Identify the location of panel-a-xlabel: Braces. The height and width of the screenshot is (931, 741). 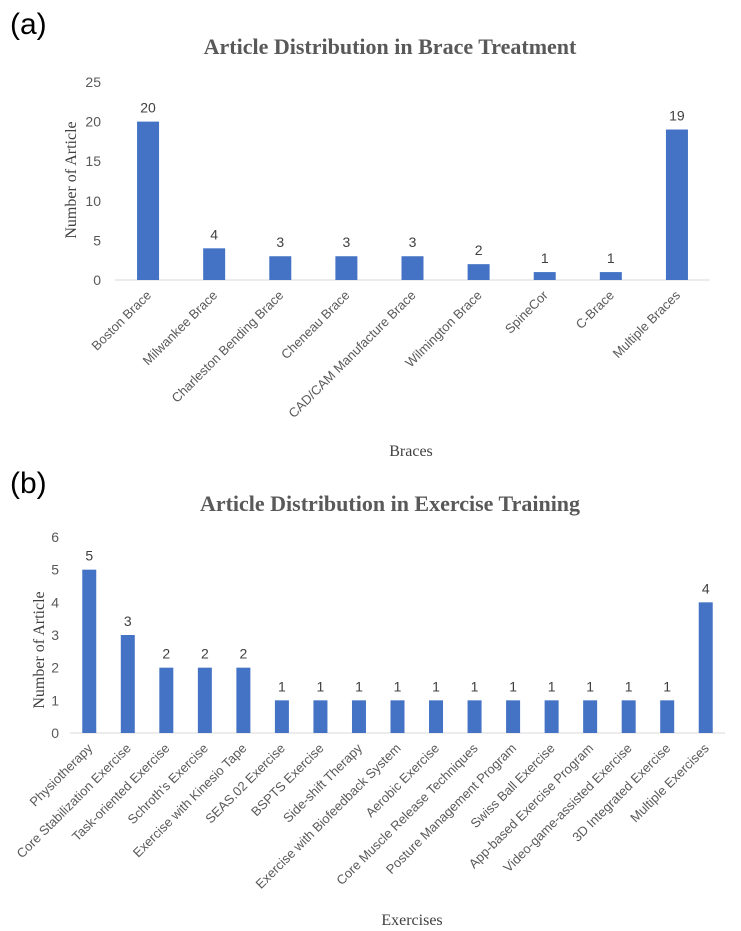
(411, 451).